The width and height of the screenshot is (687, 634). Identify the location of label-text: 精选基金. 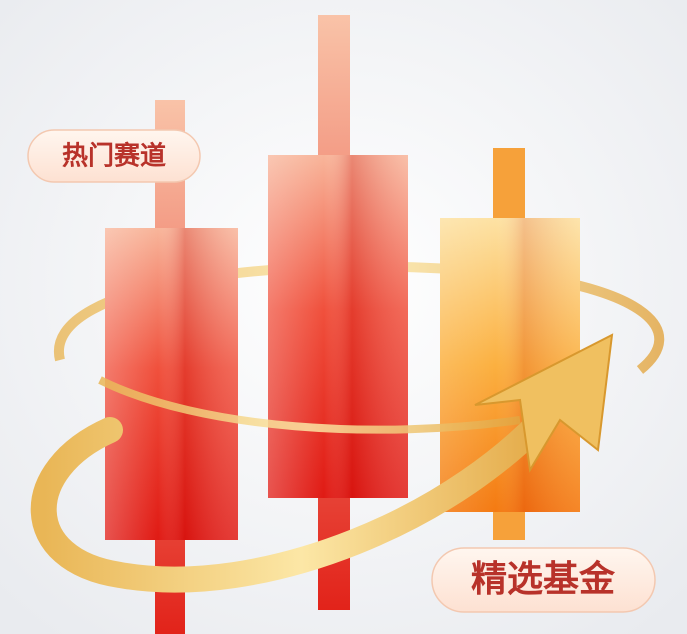
(543, 579).